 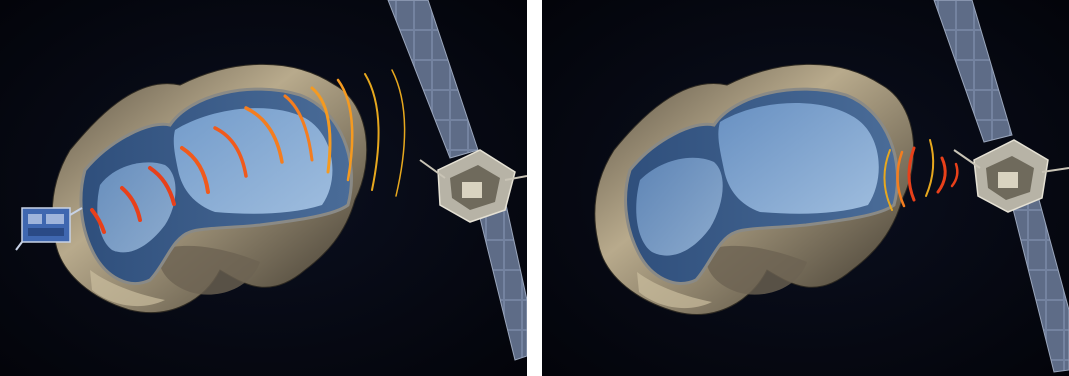 I want to click on lander-spacecraft, so click(x=49, y=229).